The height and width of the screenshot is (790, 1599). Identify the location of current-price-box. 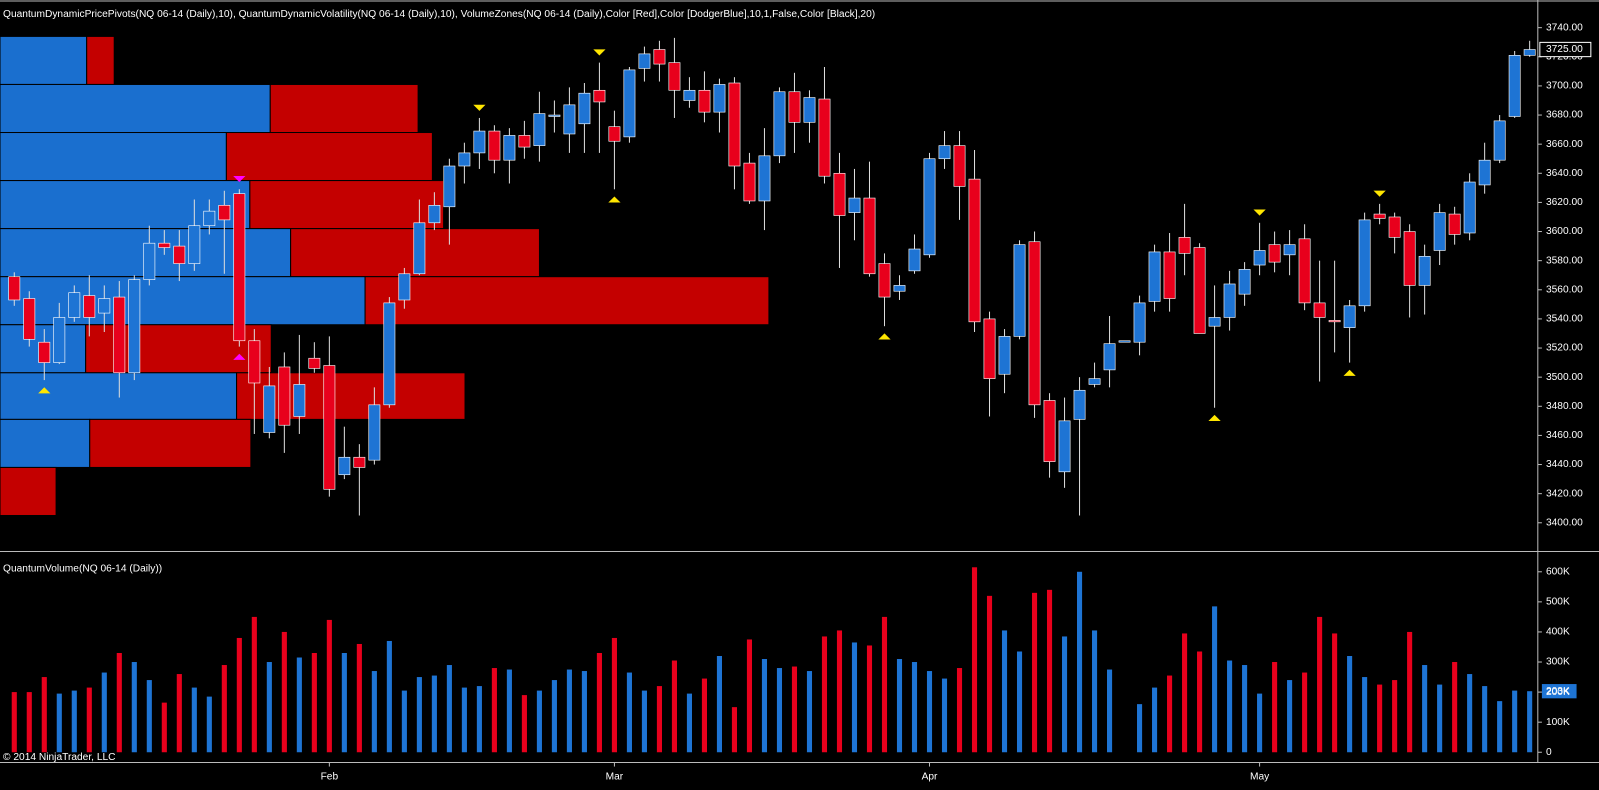
(1565, 49).